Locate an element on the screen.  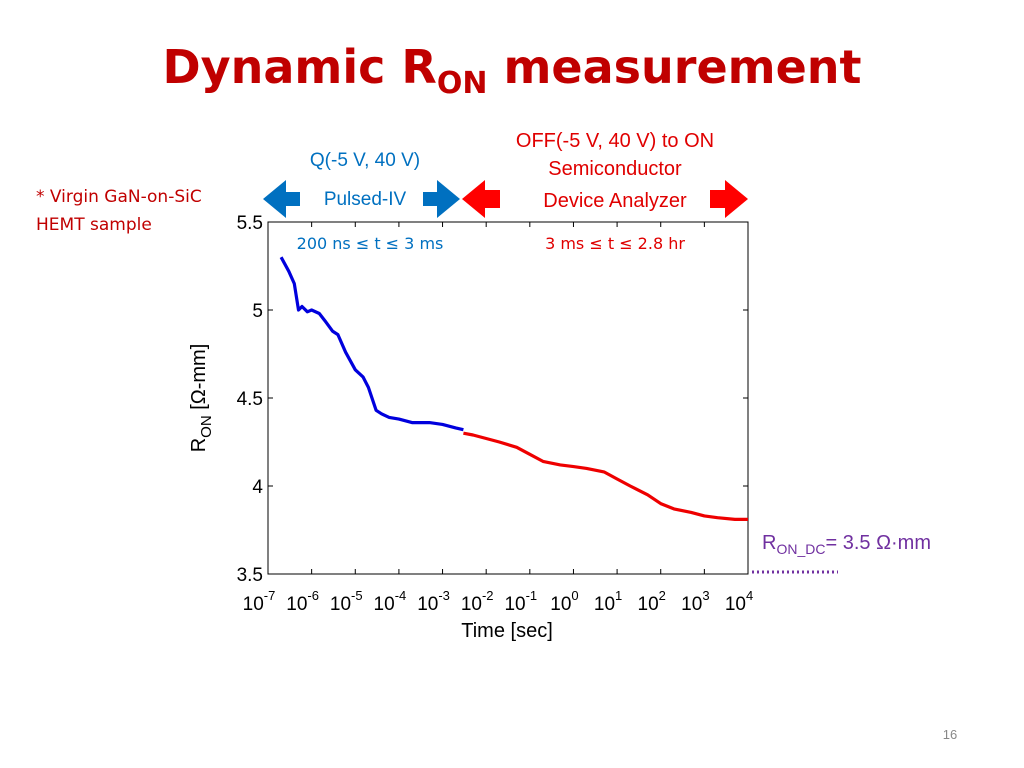
x-tick-label: 10³ is located at coordinates (695, 601).